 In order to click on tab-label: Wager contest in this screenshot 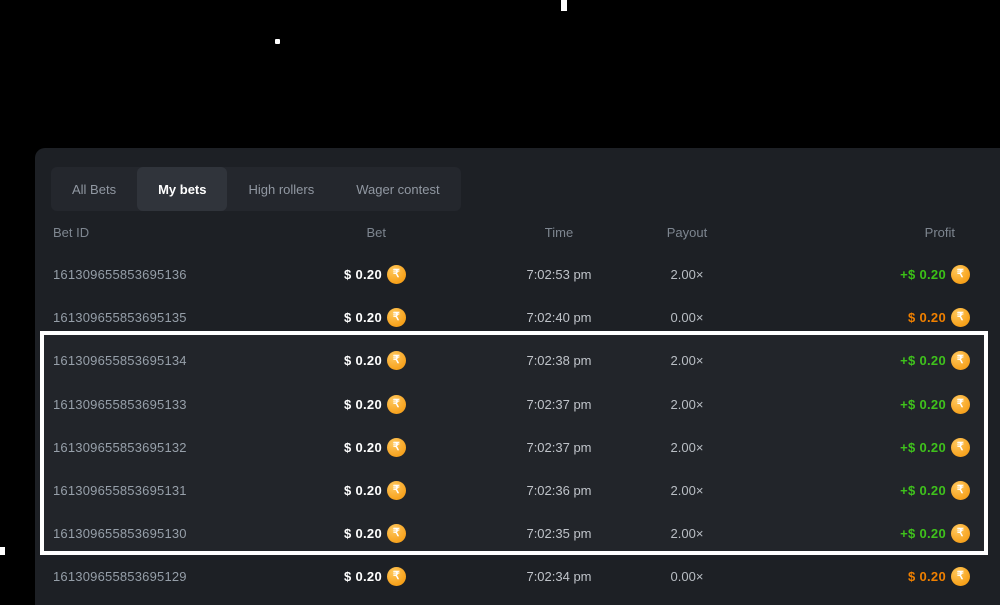, I will do `click(398, 189)`.